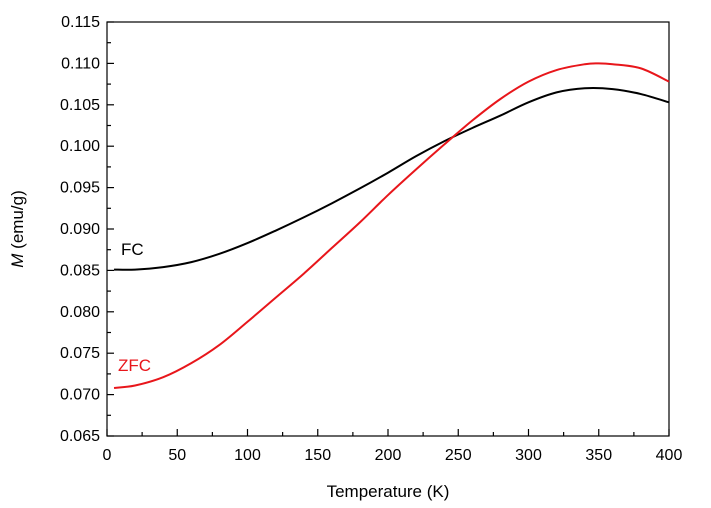 The height and width of the screenshot is (508, 711). I want to click on y-tick-label: 0.115, so click(80, 22).